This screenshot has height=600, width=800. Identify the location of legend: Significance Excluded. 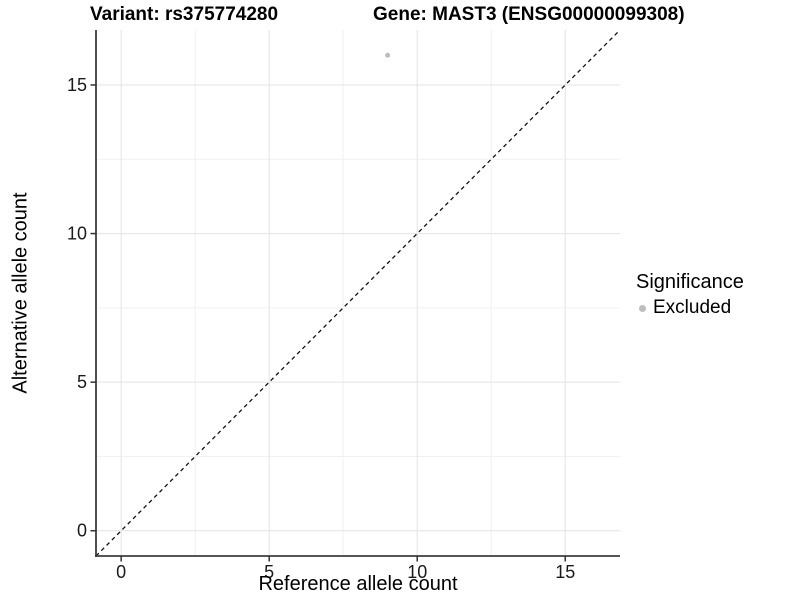
(690, 295).